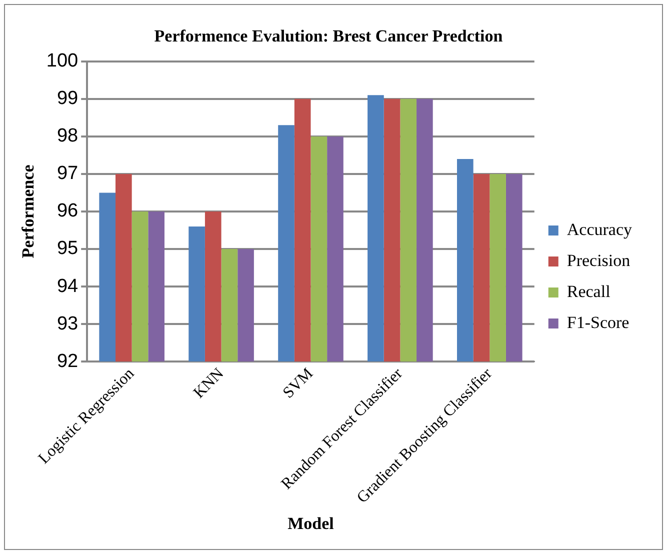 This screenshot has width=669, height=556. I want to click on y-tick-label: 93, so click(67, 323).